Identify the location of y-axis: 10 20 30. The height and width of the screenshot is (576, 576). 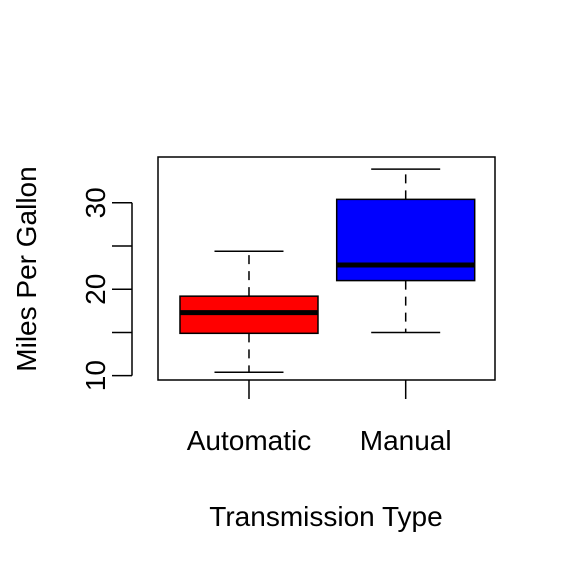
(106, 289).